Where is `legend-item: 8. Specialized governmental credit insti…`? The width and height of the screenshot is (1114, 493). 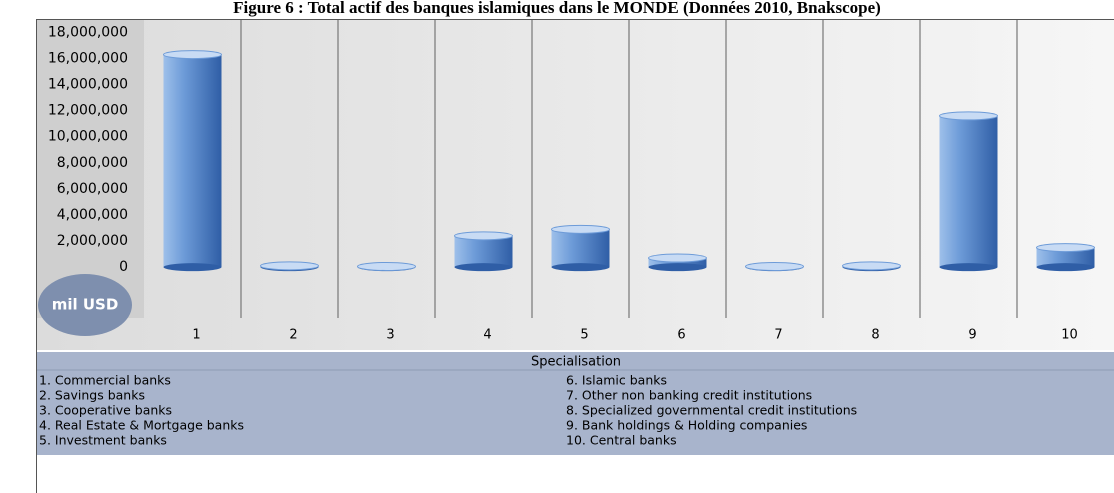 legend-item: 8. Specialized governmental credit insti… is located at coordinates (711, 410).